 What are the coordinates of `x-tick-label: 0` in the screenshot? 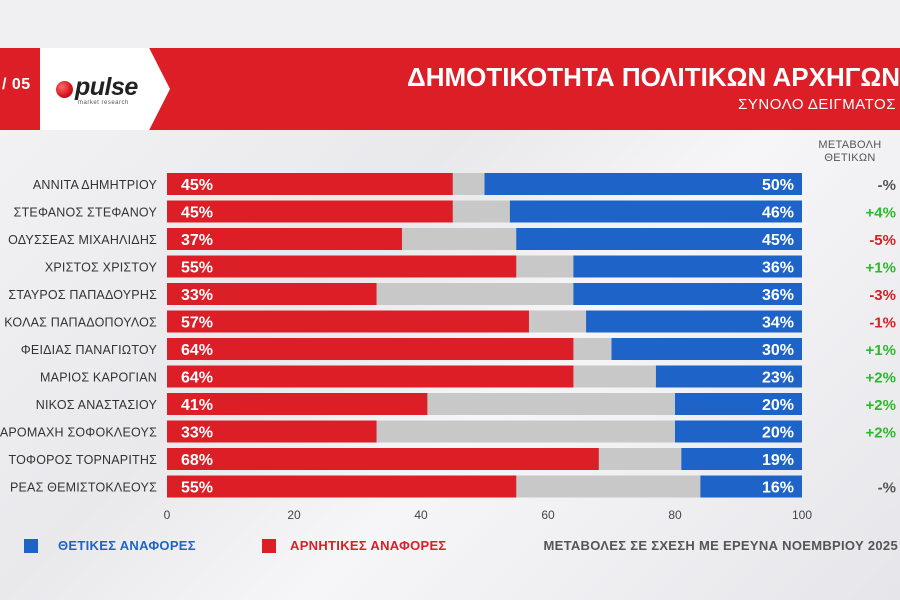 It's located at (167, 515).